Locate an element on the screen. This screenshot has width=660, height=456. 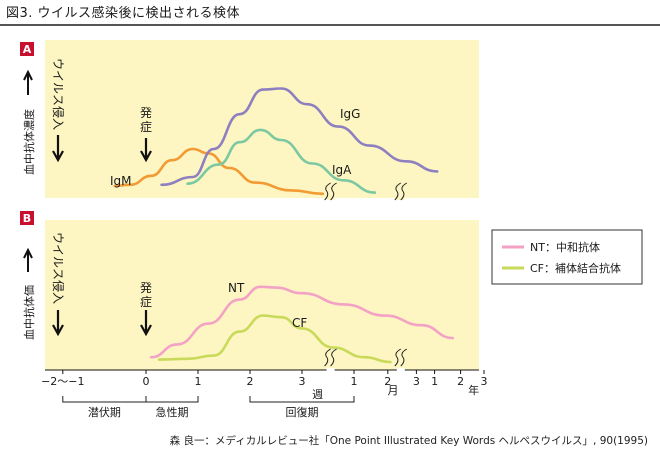
x-unit-year: 年 is located at coordinates (473, 390).